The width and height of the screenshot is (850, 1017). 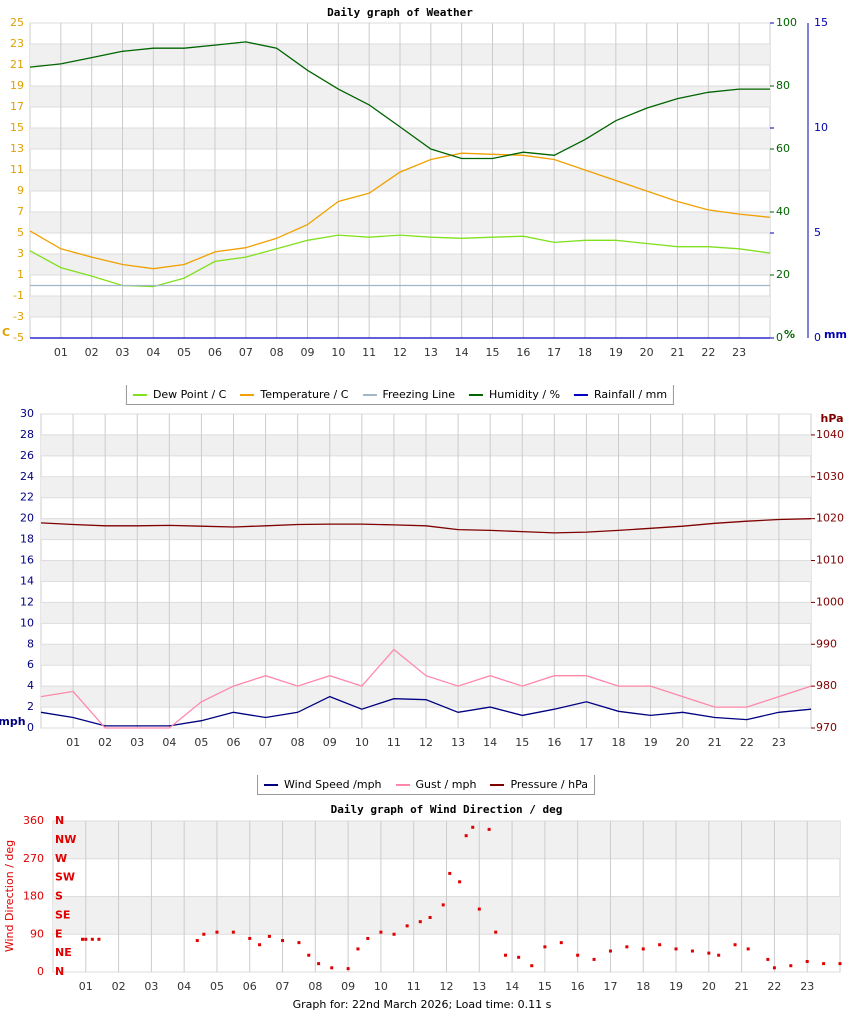 What do you see at coordinates (807, 986) in the screenshot?
I see `x-tick-label: 23` at bounding box center [807, 986].